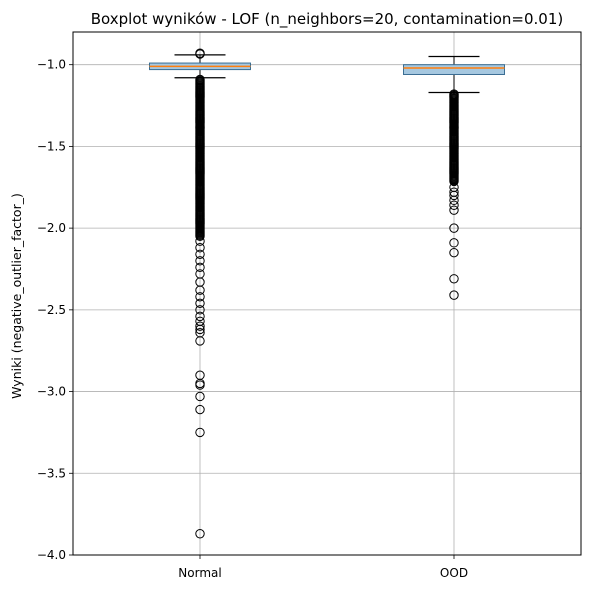  Describe the element at coordinates (51, 473) in the screenshot. I see `y-tick-label: −3.5` at that location.